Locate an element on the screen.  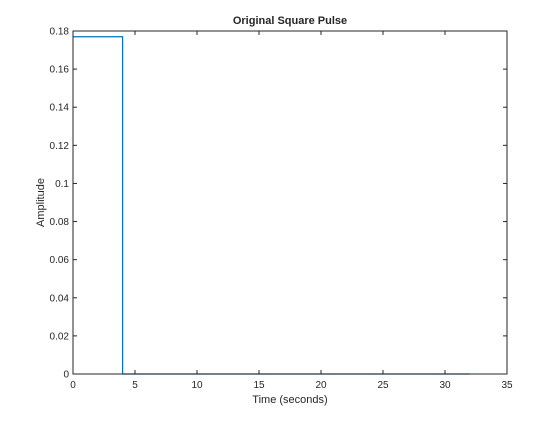
y-axis-label: Amplitude is located at coordinates (41, 202).